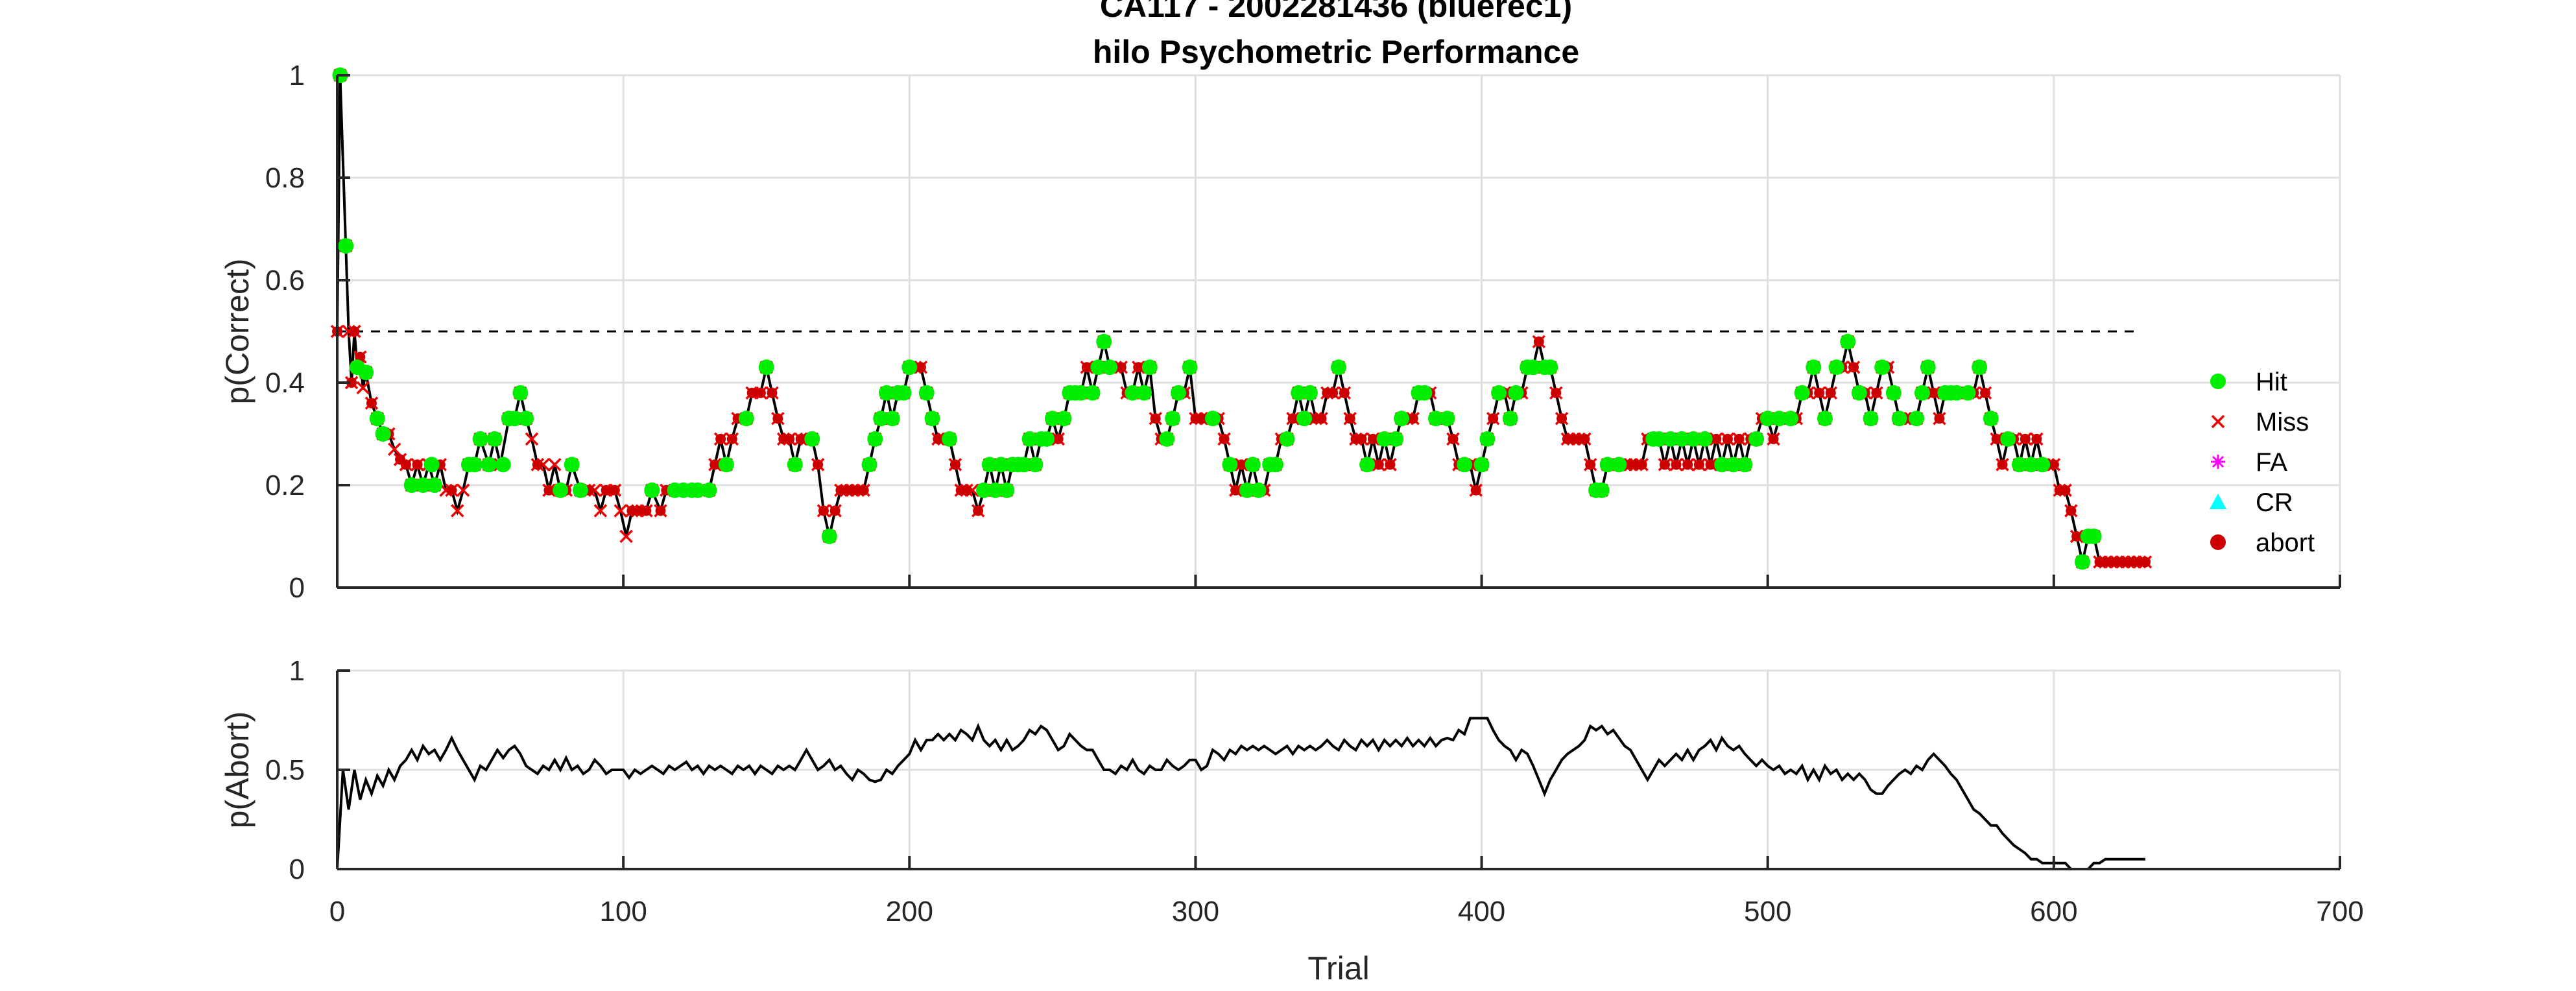 This screenshot has width=2576, height=991. Describe the element at coordinates (1346, 911) in the screenshot. I see `bottom-x-tick-labels: 0 100 200 300 400 500 600 700` at that location.